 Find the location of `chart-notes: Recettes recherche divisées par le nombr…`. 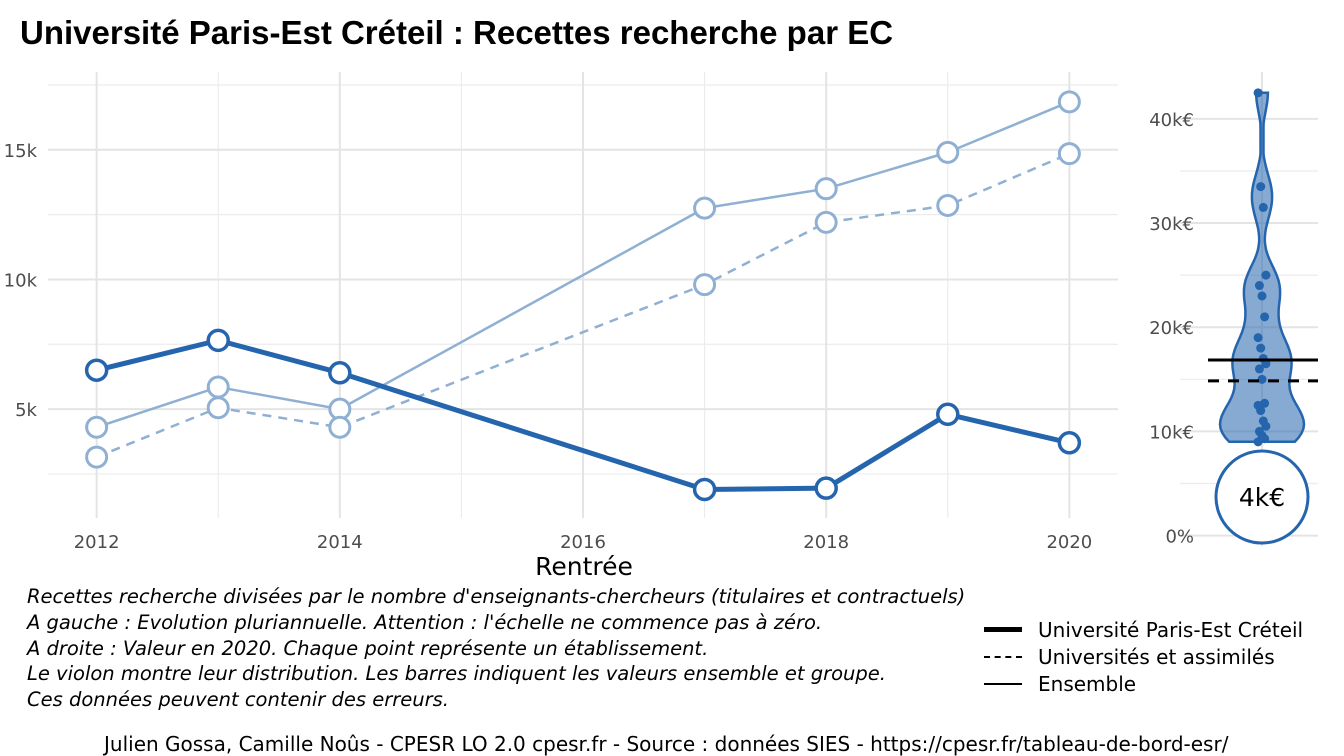

chart-notes: Recettes recherche divisées par le nombr… is located at coordinates (496, 648).